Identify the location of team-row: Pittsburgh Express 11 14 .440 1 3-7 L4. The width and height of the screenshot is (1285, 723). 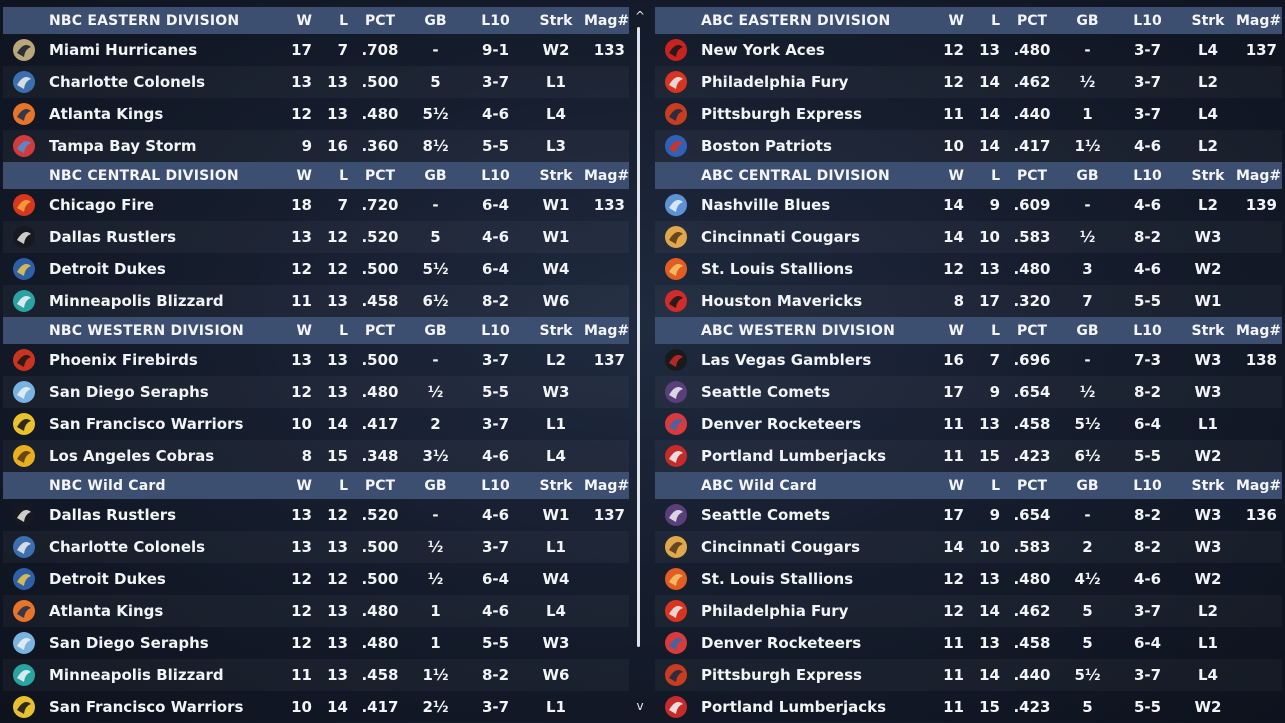
(968, 114).